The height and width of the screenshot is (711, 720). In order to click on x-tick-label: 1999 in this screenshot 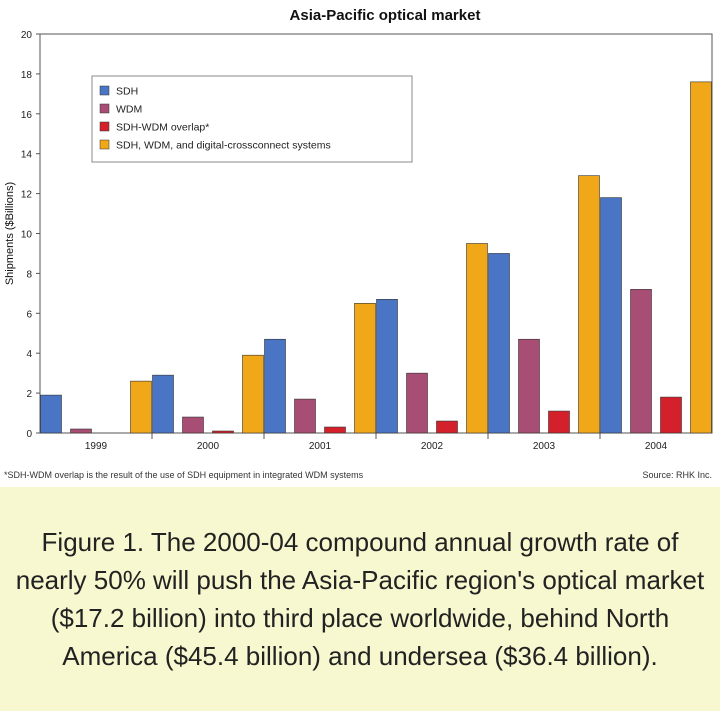, I will do `click(96, 446)`.